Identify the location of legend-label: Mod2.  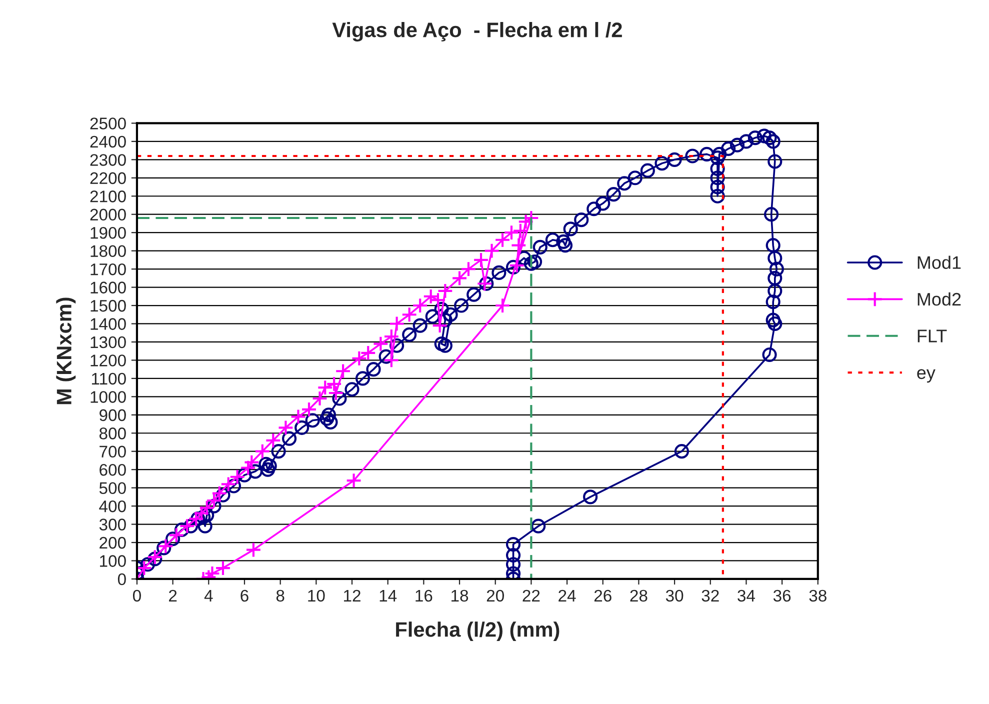
(939, 299).